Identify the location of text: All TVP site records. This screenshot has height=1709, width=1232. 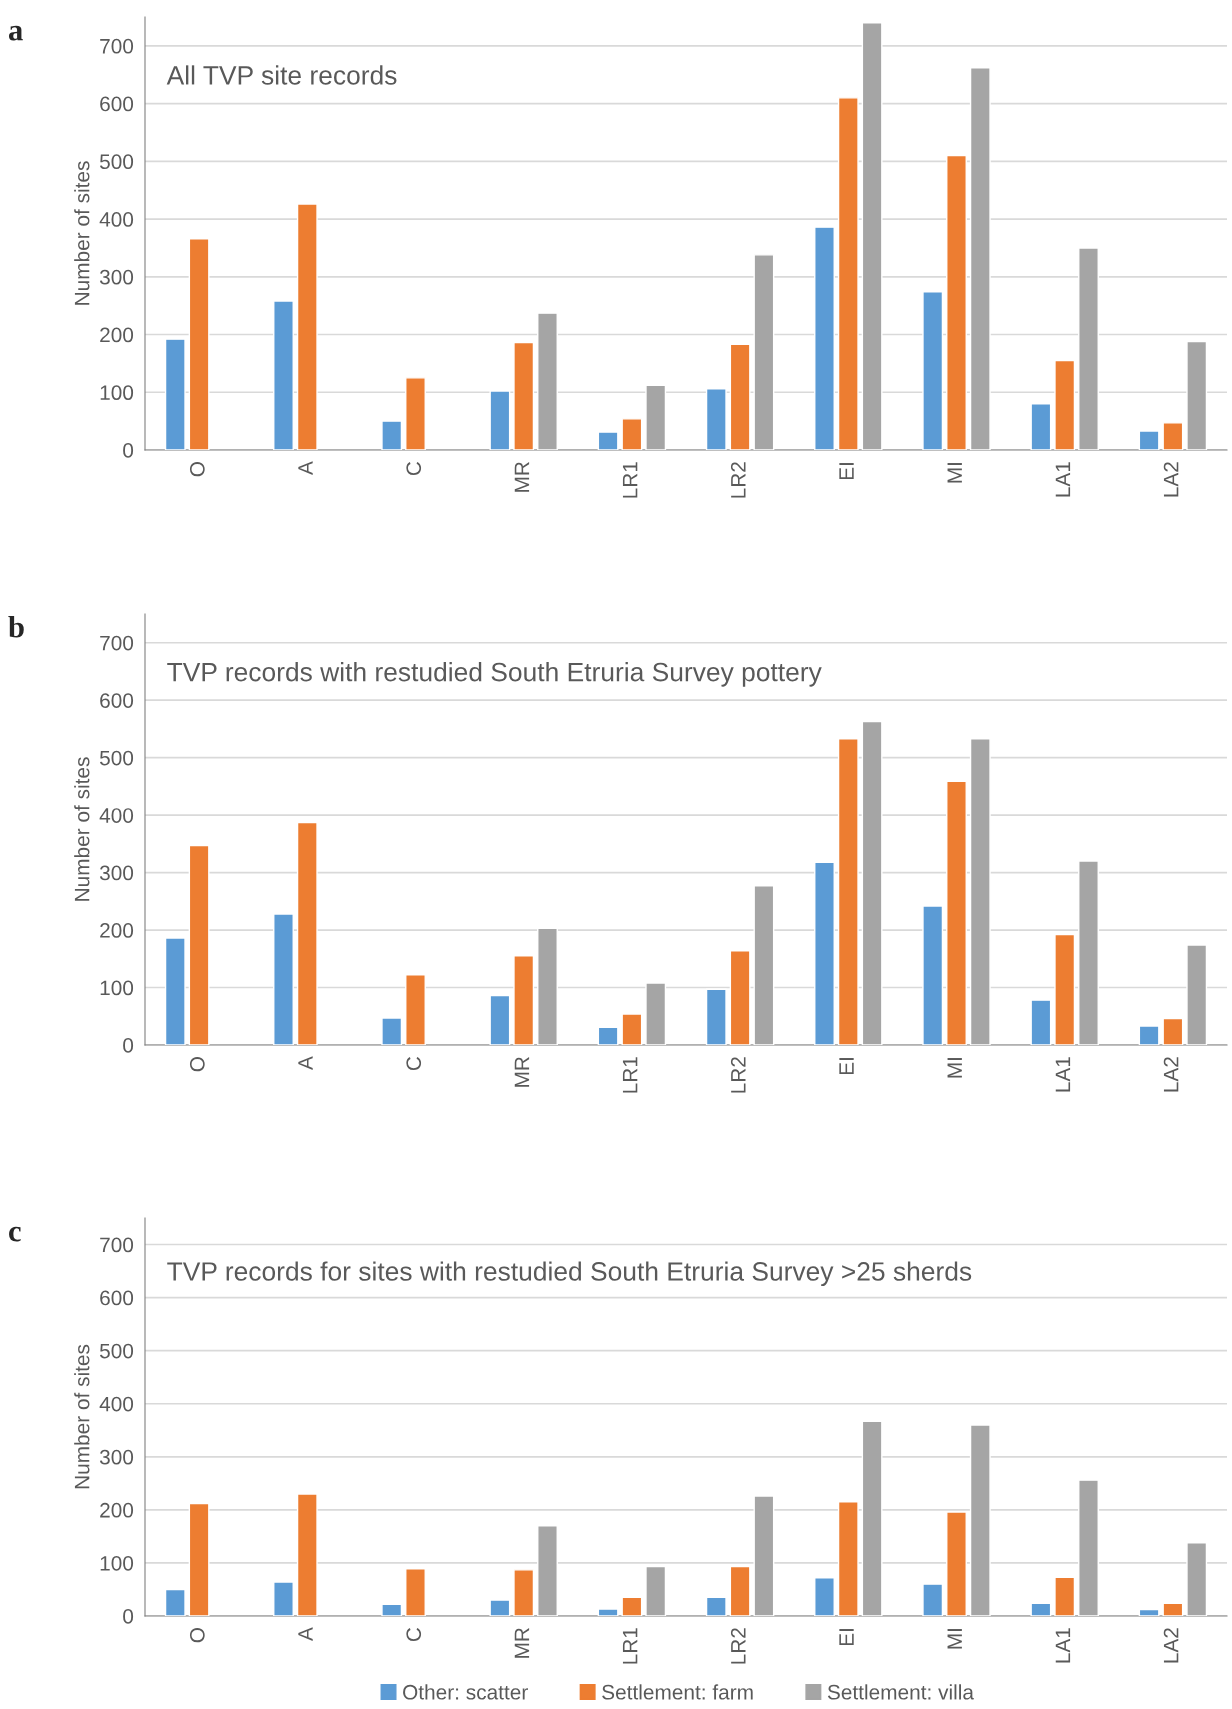
(281, 75).